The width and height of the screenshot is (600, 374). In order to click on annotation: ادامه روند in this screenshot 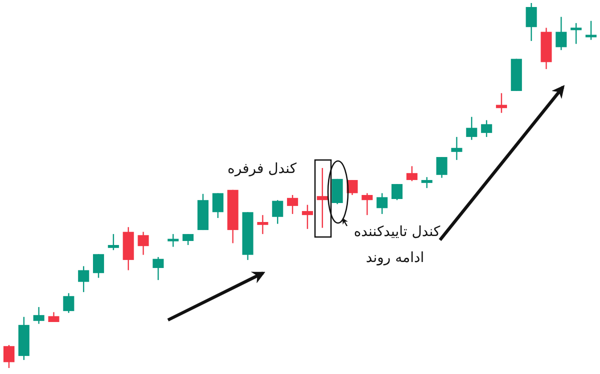, I will do `click(395, 258)`.